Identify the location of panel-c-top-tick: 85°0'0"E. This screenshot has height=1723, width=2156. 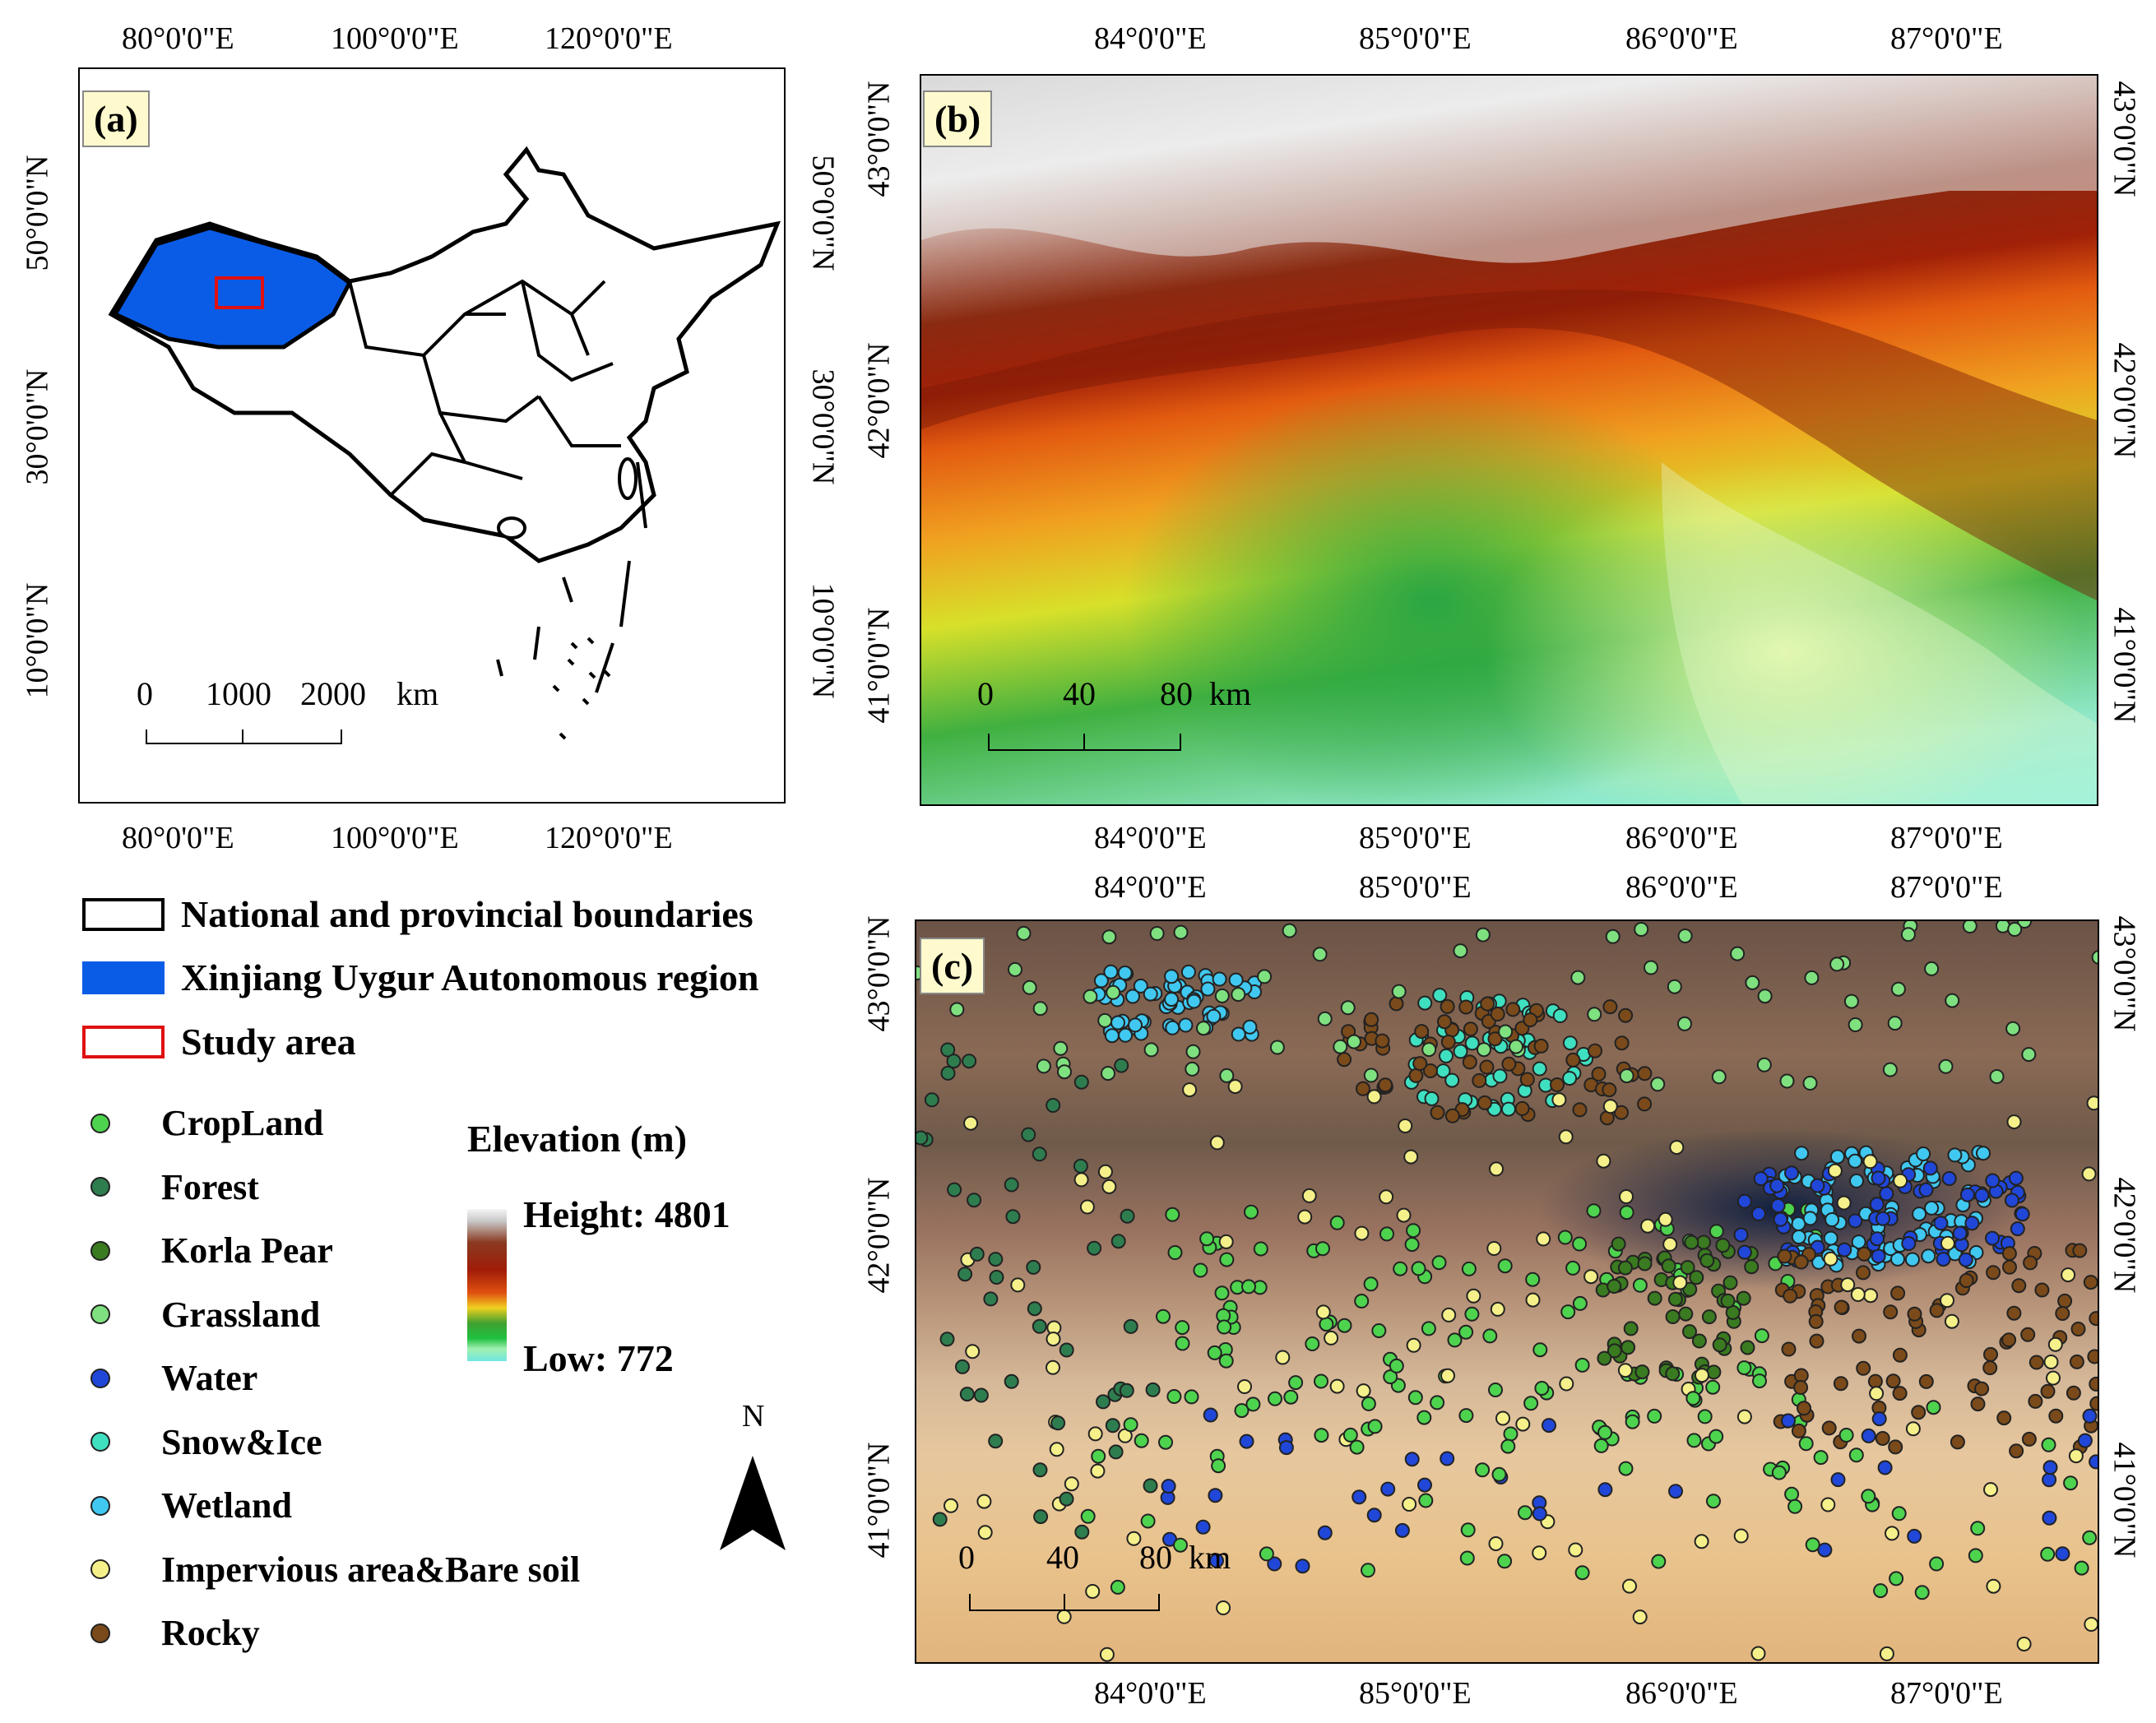
(1415, 887).